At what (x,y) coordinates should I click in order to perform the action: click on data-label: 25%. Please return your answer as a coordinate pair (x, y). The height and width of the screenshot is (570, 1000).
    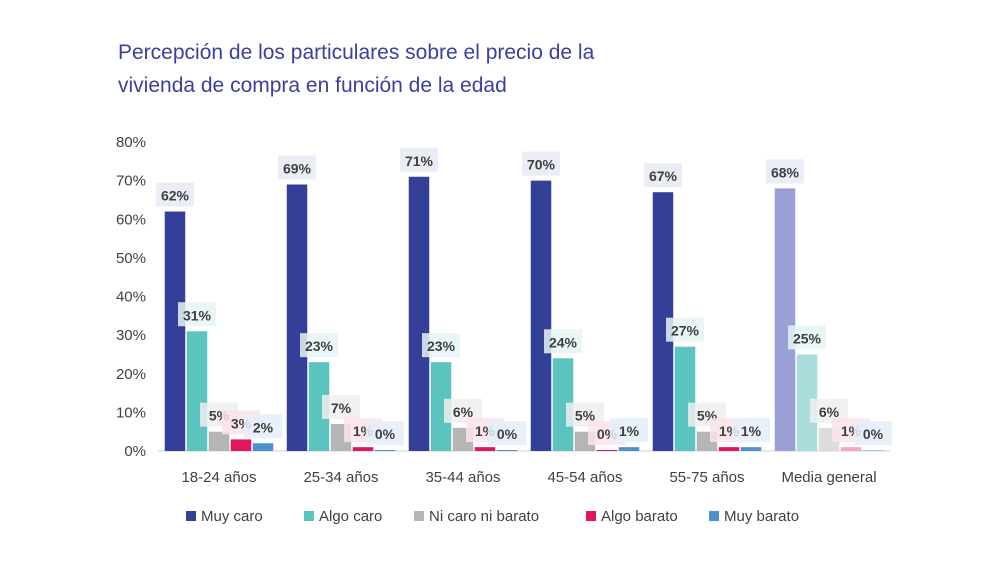
    Looking at the image, I should click on (807, 338).